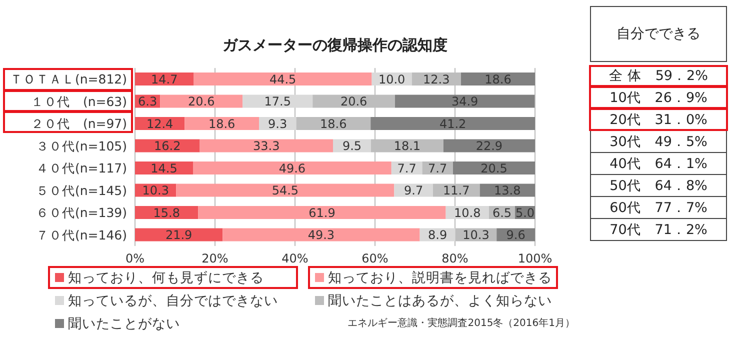 The height and width of the screenshot is (338, 730). I want to click on legend-label: 聞いたことがない, so click(124, 323).